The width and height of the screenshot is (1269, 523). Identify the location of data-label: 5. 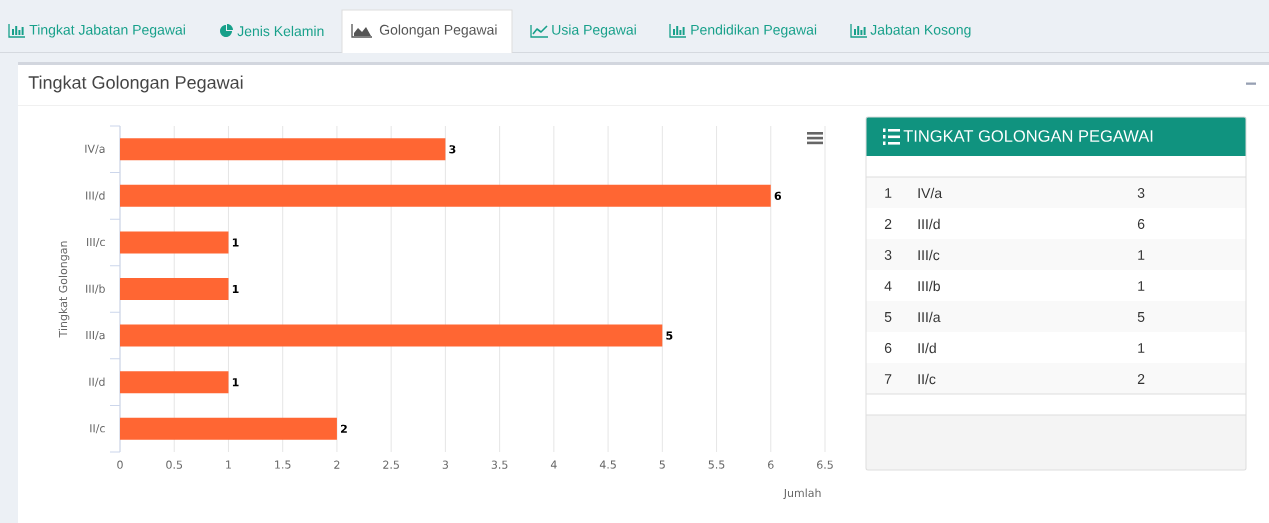
(669, 335).